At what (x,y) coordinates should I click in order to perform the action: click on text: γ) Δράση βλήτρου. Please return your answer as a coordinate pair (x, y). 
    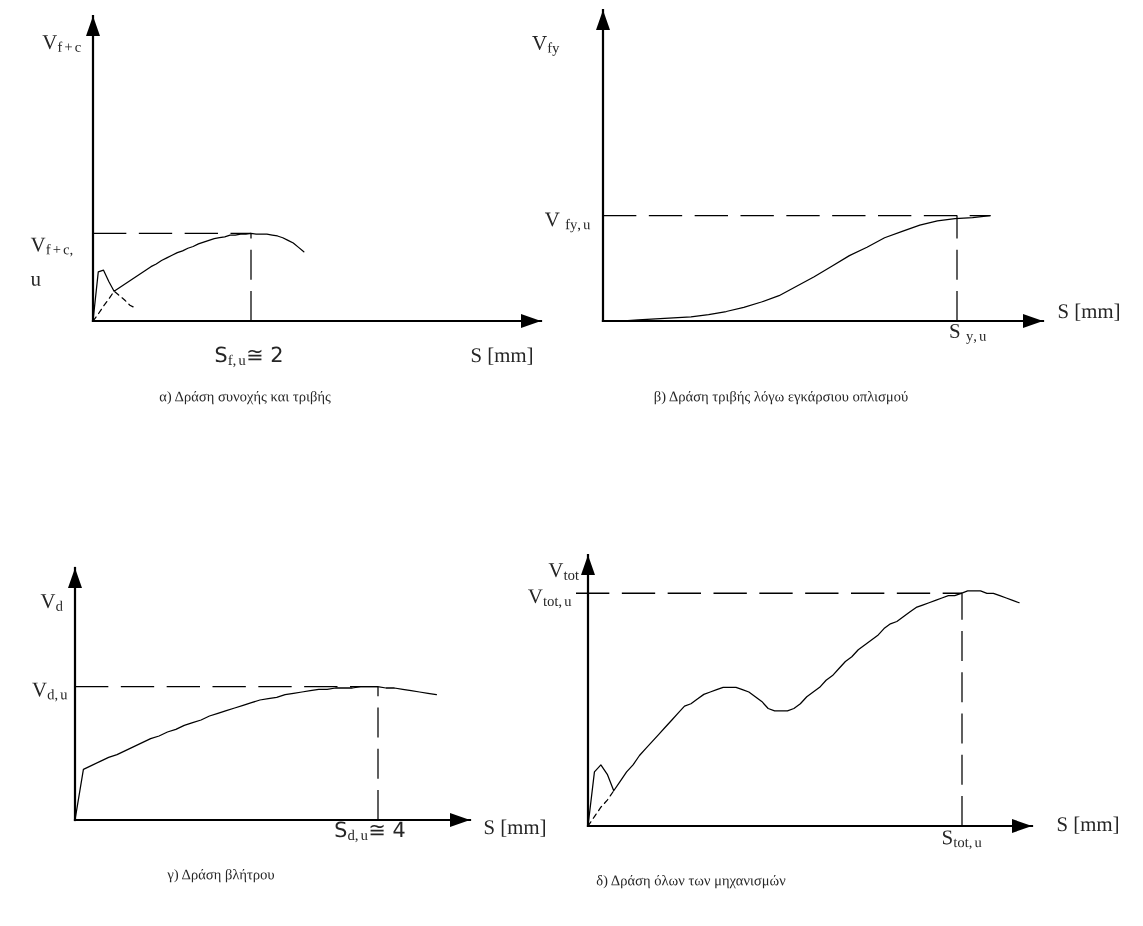
    Looking at the image, I should click on (221, 875).